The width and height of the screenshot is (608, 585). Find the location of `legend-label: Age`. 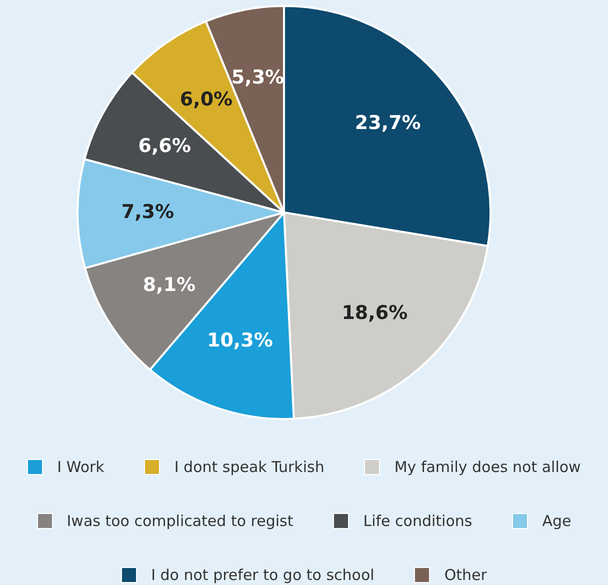

legend-label: Age is located at coordinates (557, 521).